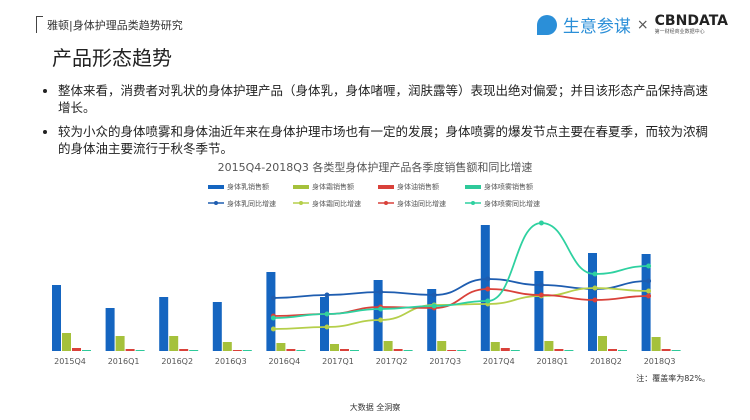 This screenshot has width=750, height=420. I want to click on x-tick-label: 2018Q1, so click(553, 361).